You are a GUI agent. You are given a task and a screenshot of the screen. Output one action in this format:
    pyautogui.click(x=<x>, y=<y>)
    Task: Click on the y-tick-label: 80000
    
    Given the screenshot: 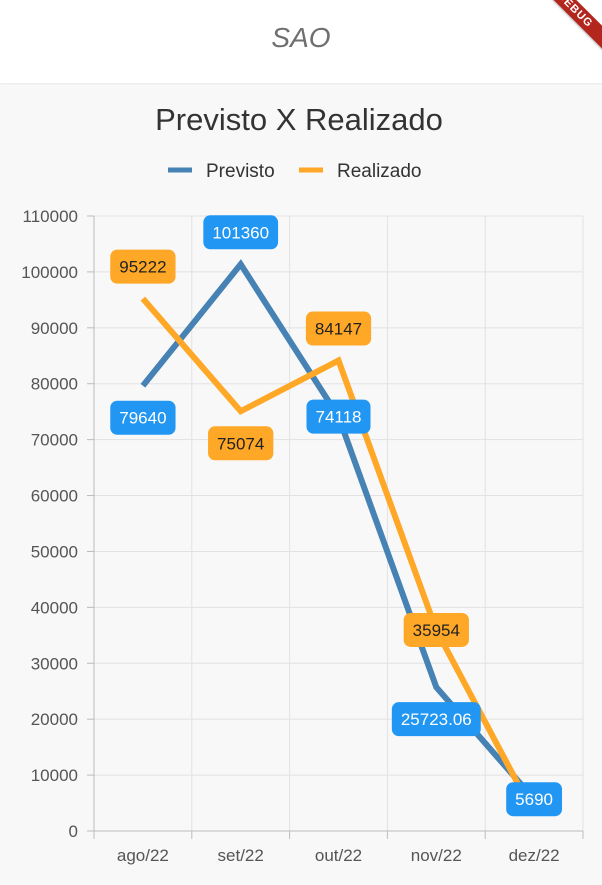 What is the action you would take?
    pyautogui.click(x=54, y=384)
    